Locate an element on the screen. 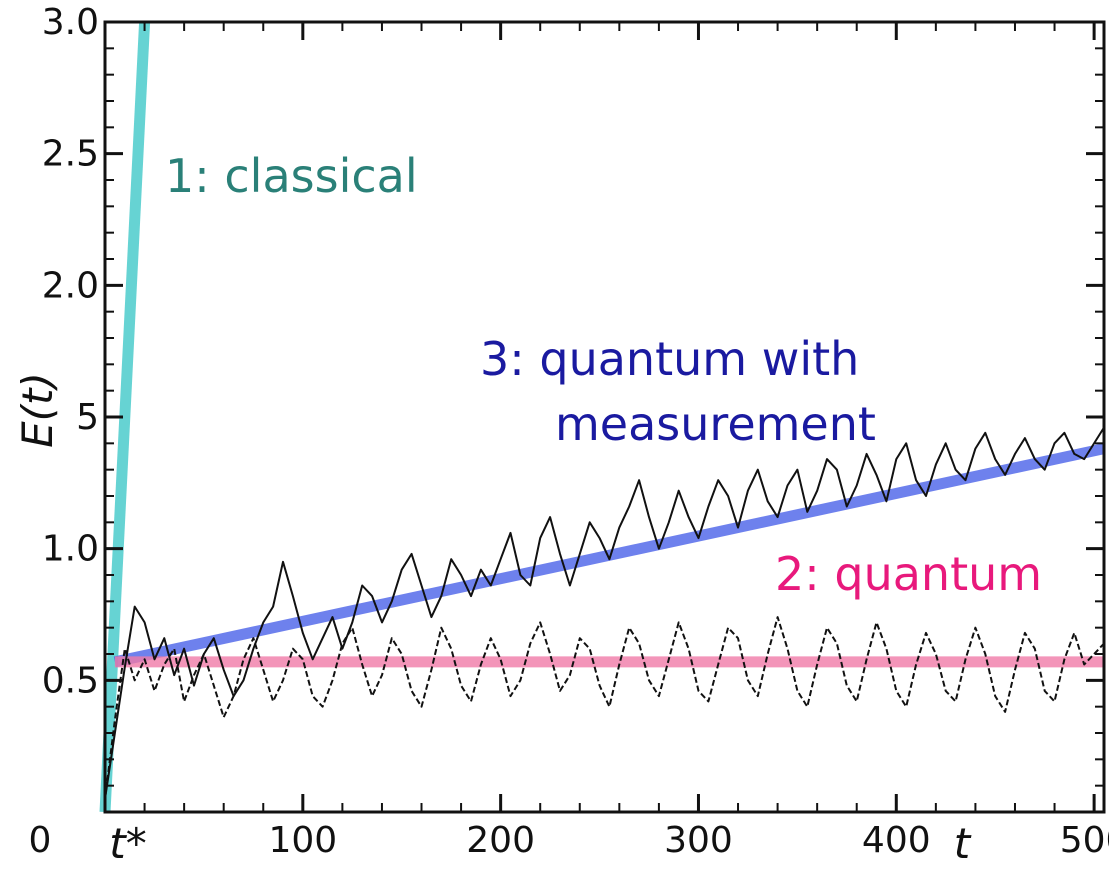  x-tick-label: 400 is located at coordinates (896, 840).